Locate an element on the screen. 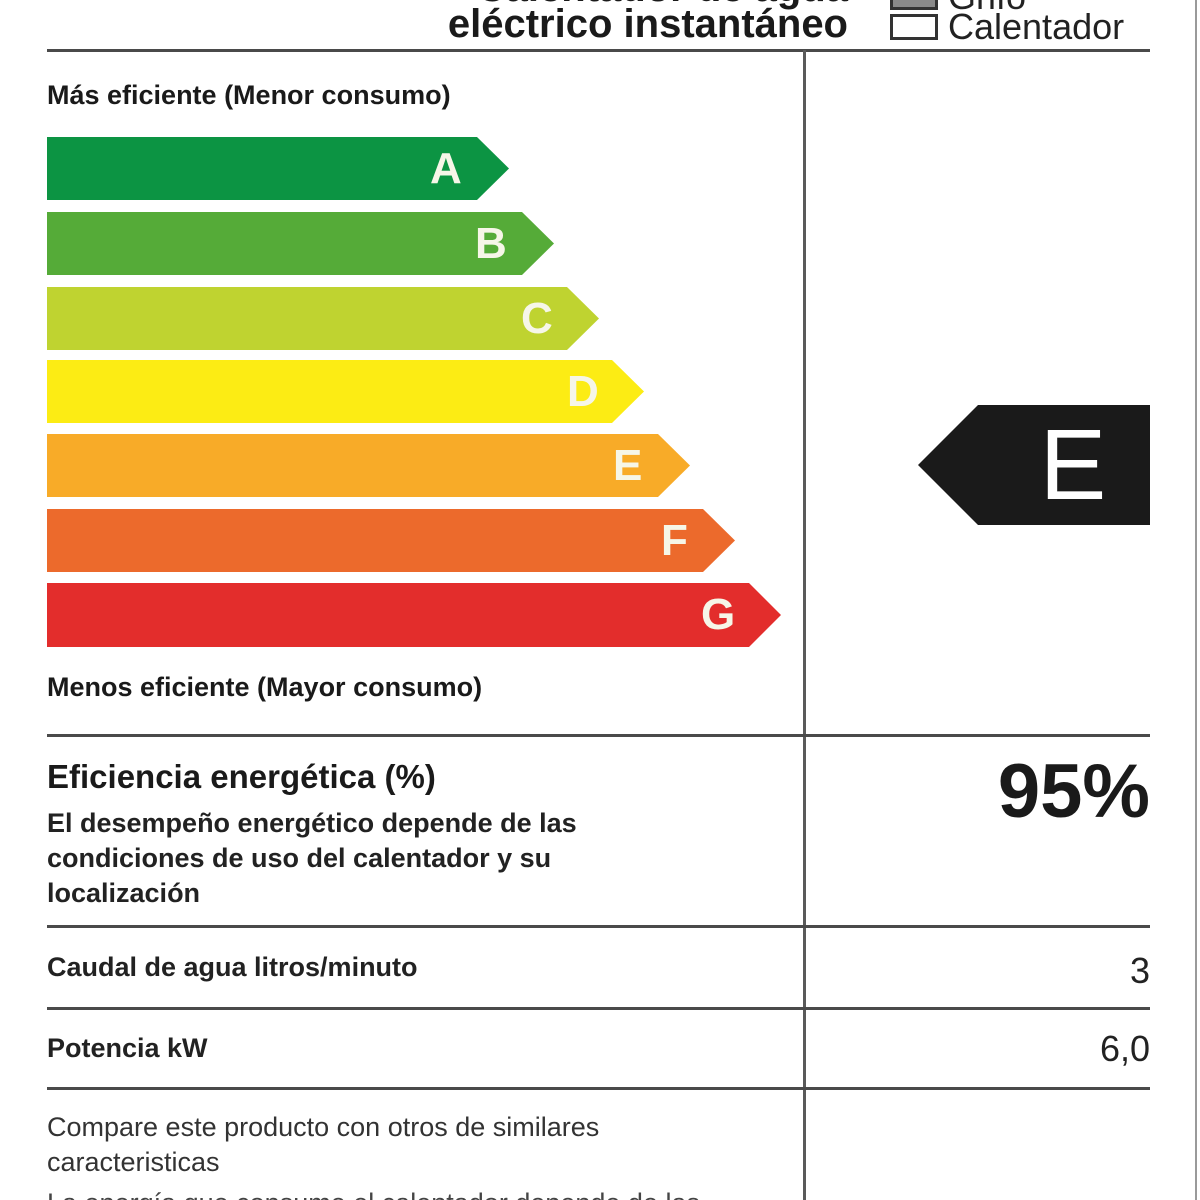  class-letter: E is located at coordinates (628, 465).